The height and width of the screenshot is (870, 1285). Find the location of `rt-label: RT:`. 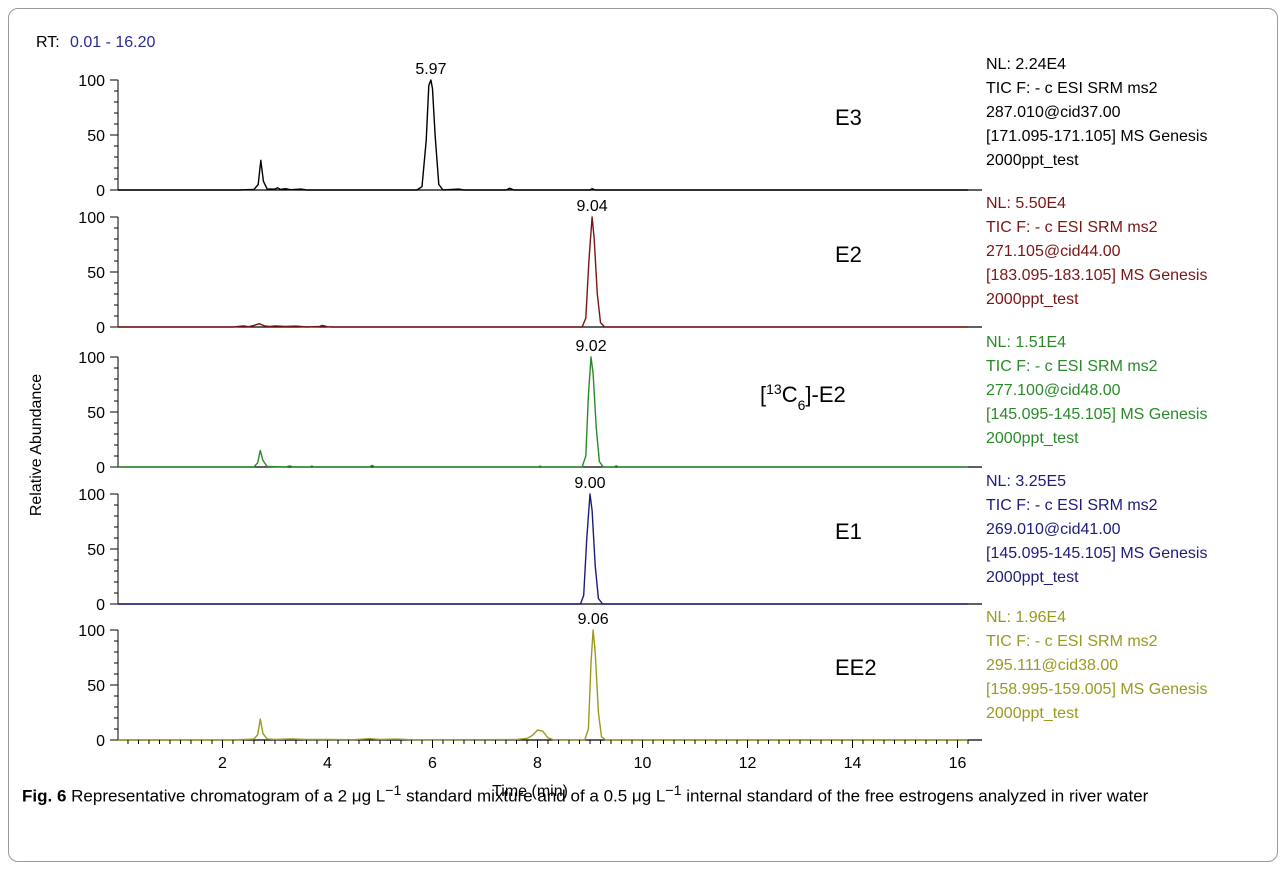

rt-label: RT: is located at coordinates (48, 42).